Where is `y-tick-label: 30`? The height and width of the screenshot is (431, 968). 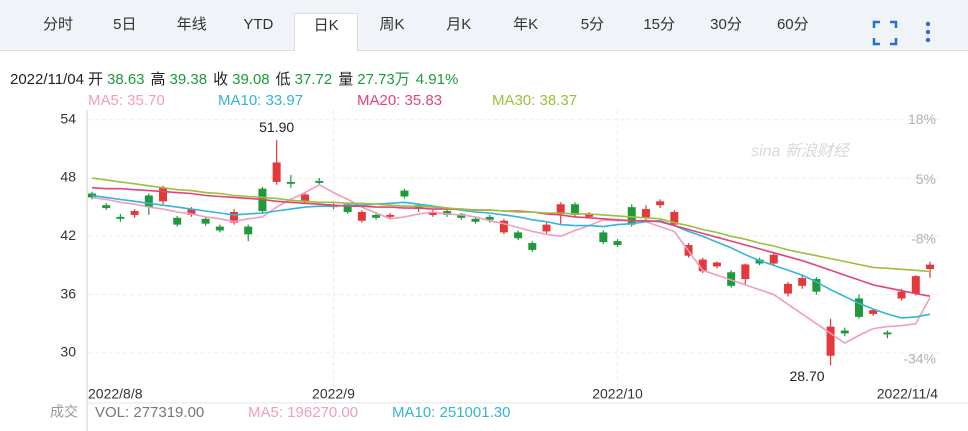 y-tick-label: 30 is located at coordinates (68, 352).